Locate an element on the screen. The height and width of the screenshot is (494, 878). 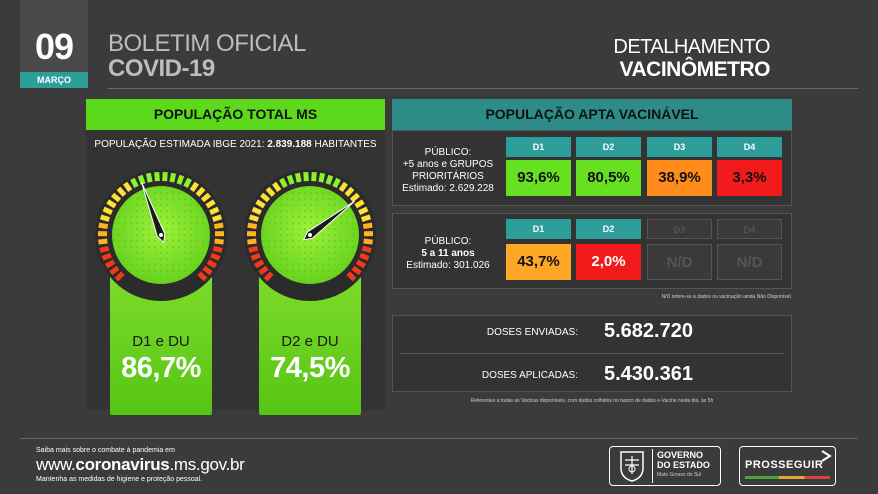
date-month: MARÇO is located at coordinates (54, 80).